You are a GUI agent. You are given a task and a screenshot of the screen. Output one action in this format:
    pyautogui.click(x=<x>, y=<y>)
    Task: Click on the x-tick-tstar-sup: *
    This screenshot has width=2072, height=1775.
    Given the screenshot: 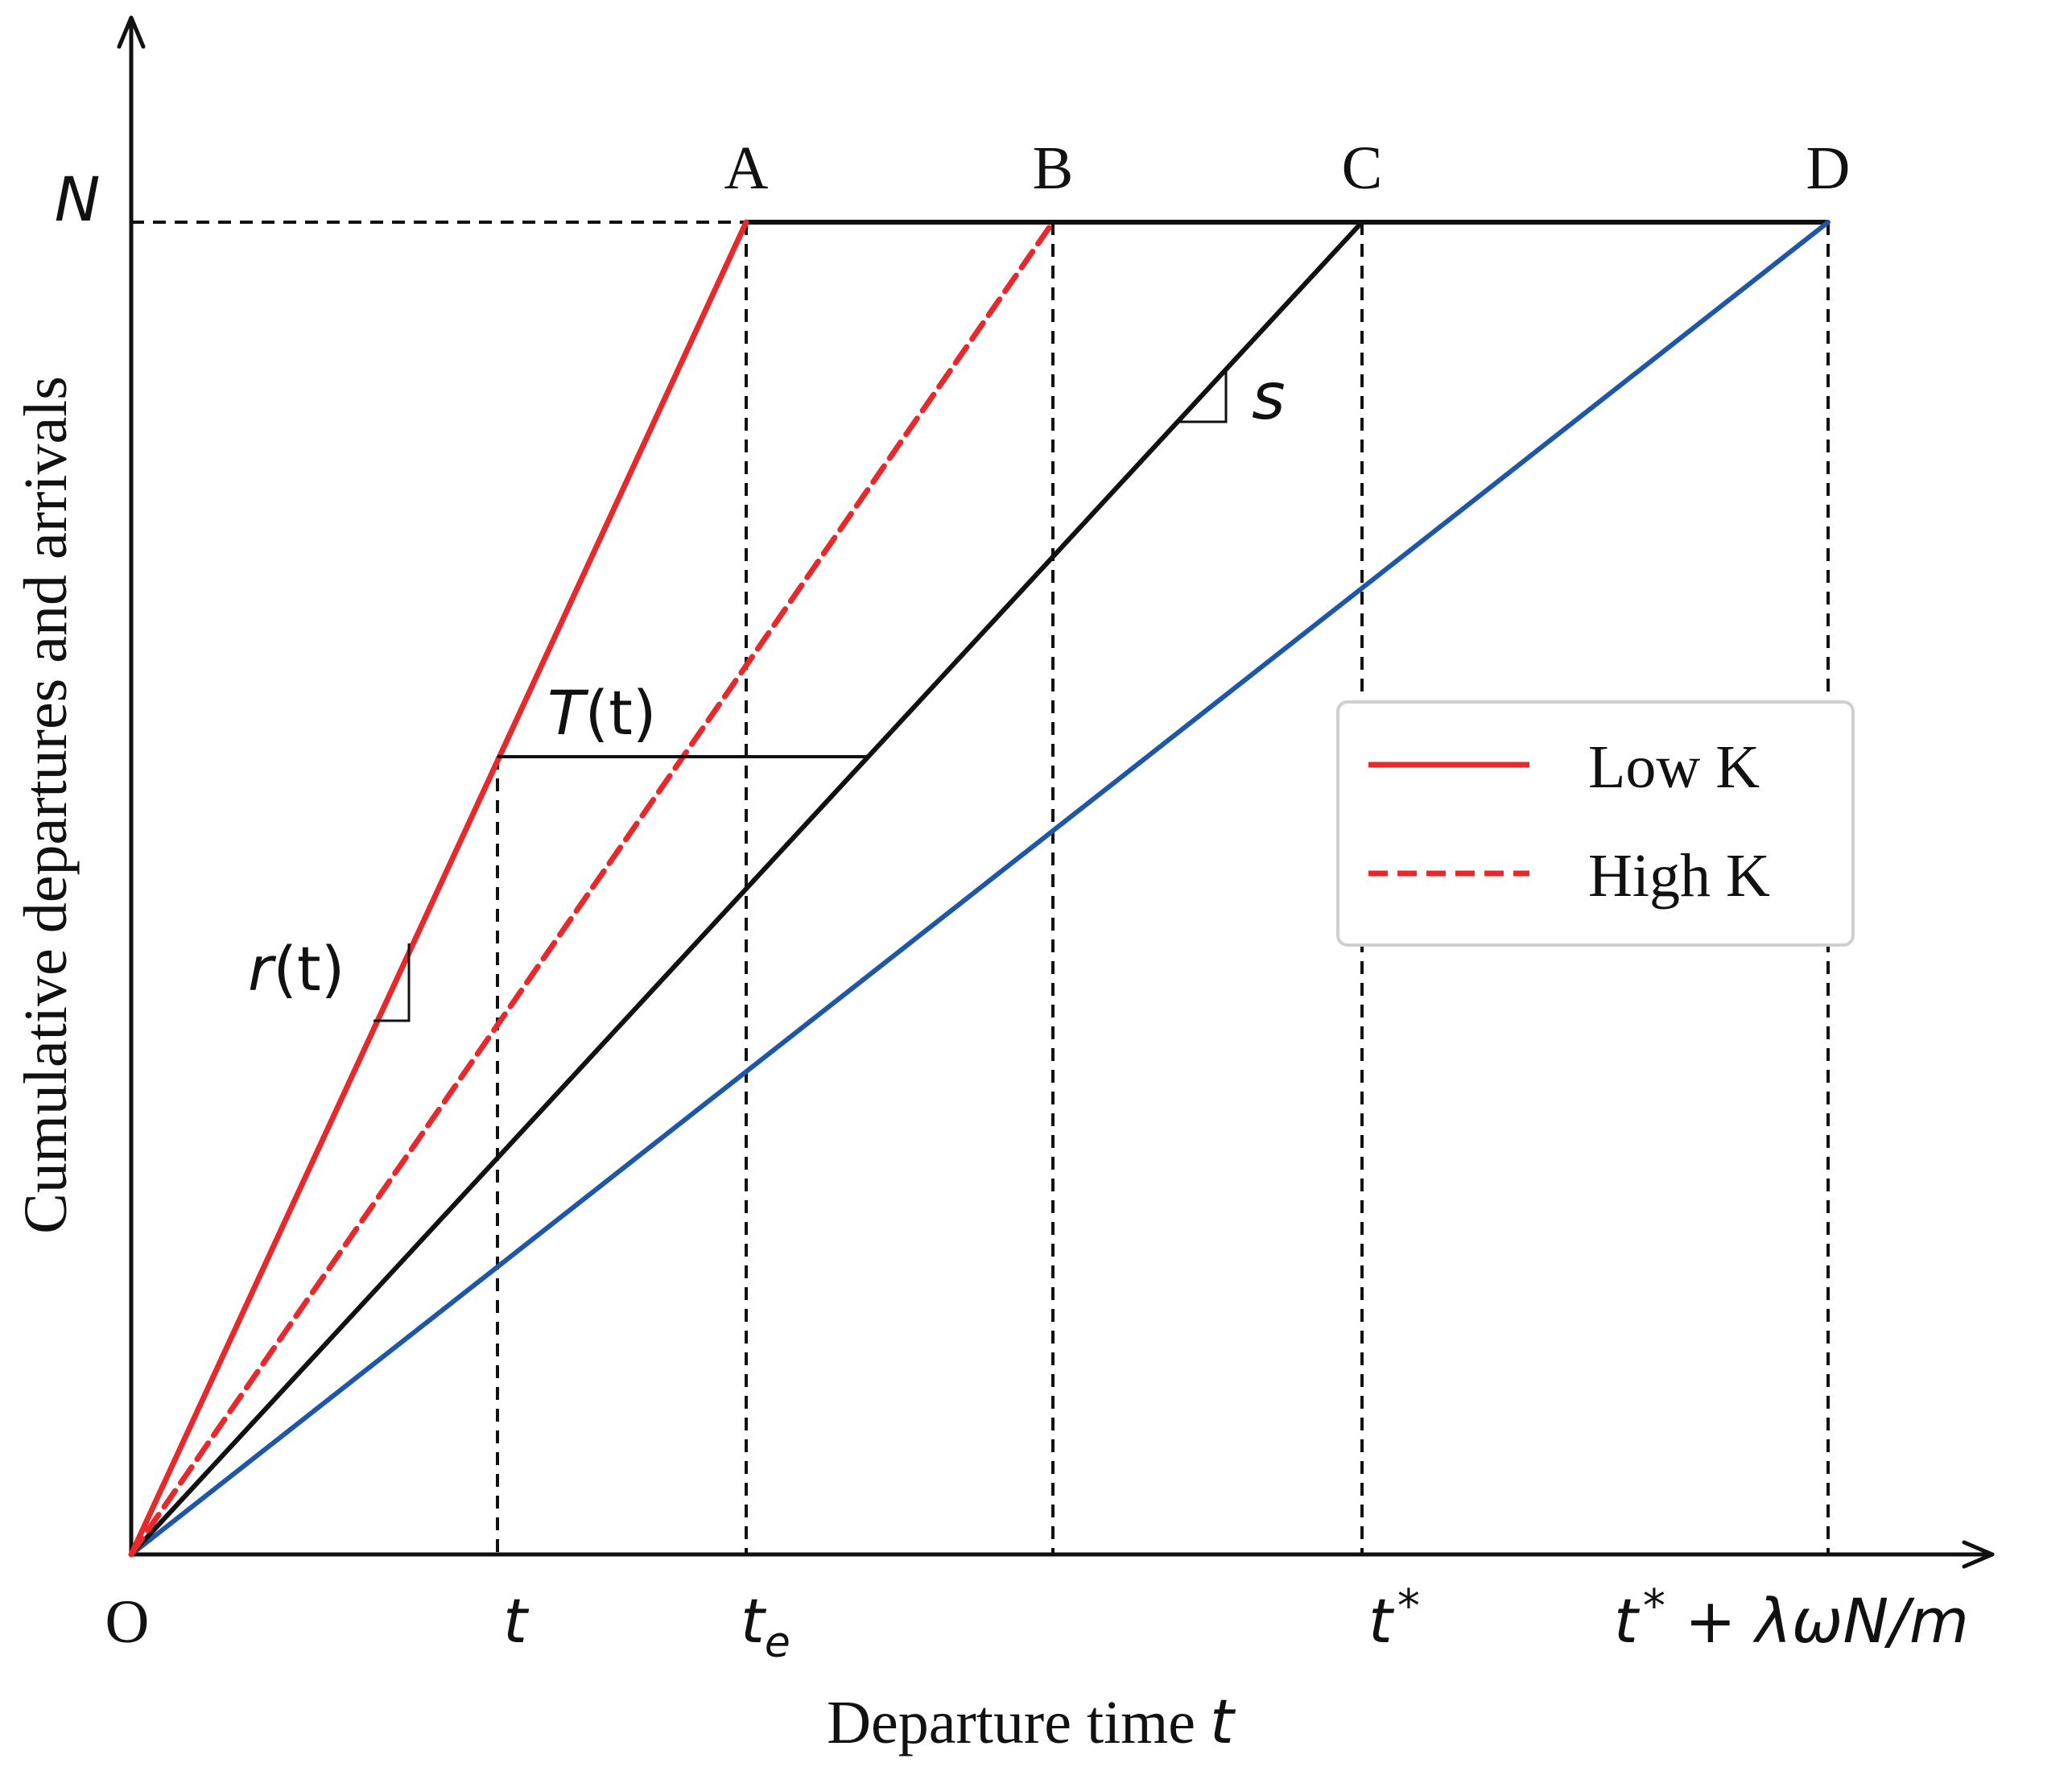 What is the action you would take?
    pyautogui.click(x=1408, y=1606)
    